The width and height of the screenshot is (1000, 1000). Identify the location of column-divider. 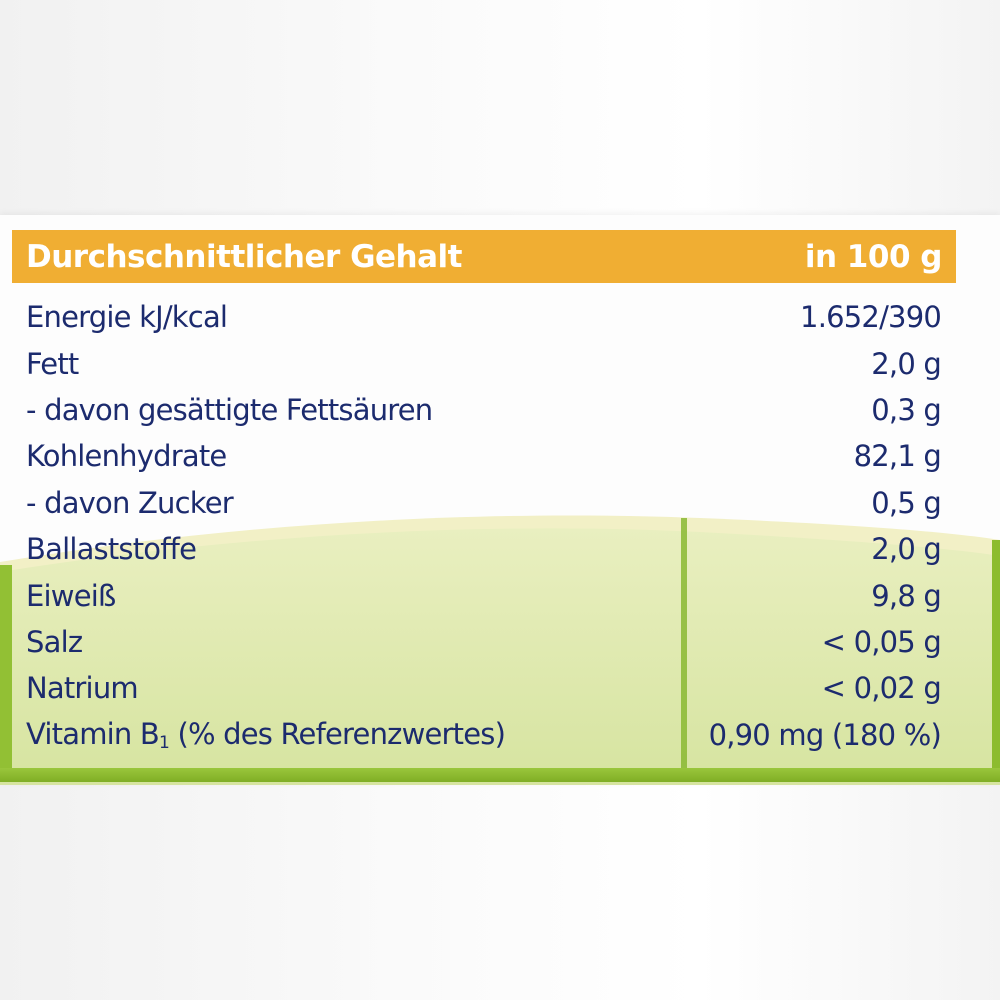
(684, 644).